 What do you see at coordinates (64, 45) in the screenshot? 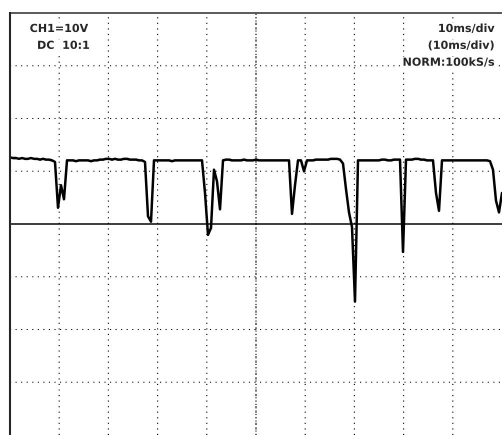
I see `text: DC 10:1` at bounding box center [64, 45].